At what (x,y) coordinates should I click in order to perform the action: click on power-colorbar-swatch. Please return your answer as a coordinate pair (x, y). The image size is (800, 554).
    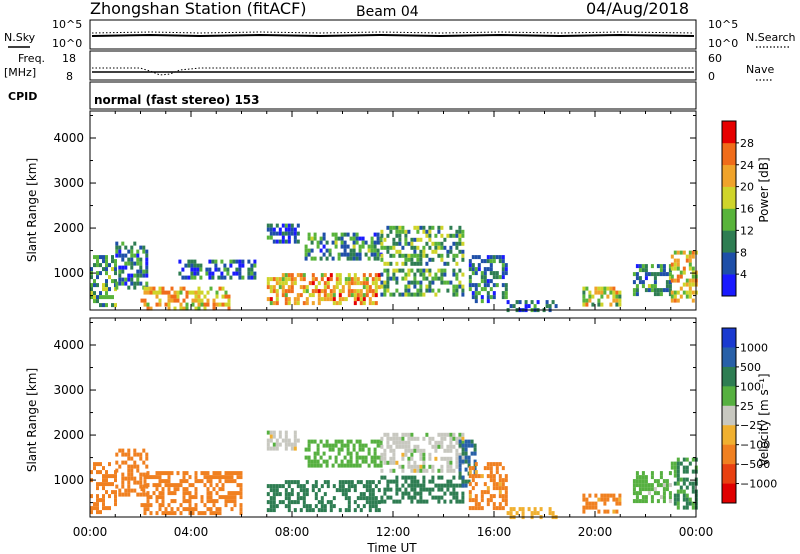
    Looking at the image, I should click on (729, 263).